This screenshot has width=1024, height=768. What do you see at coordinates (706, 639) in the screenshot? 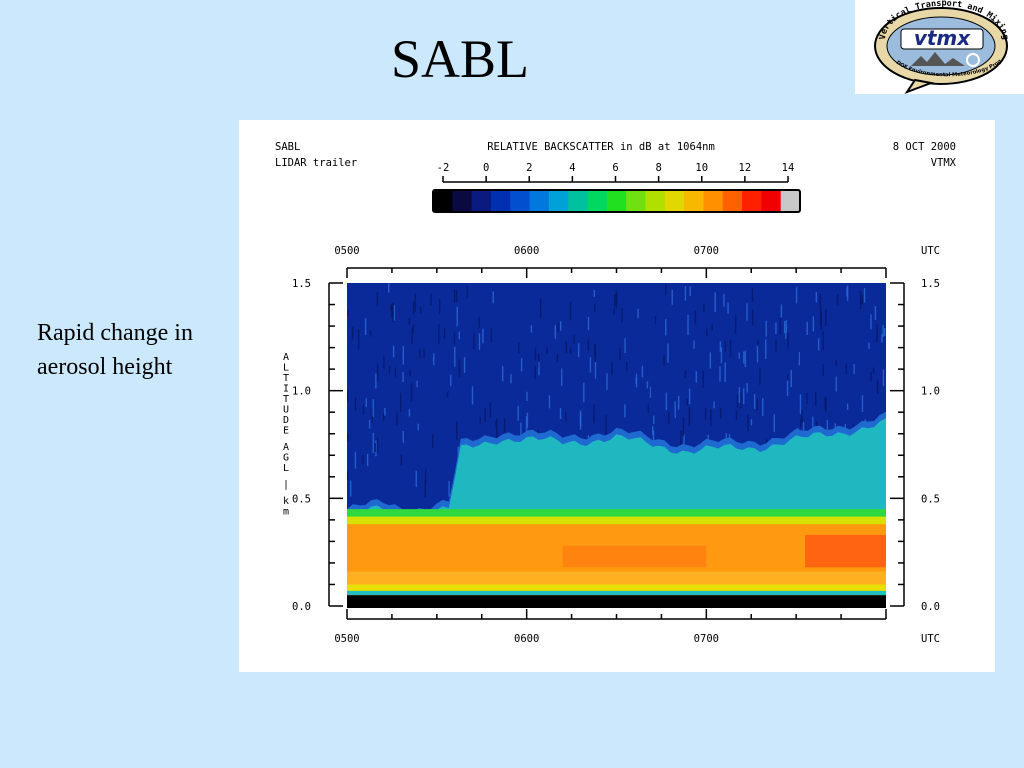
I see `x-tick-label-bottom: 0700` at bounding box center [706, 639].